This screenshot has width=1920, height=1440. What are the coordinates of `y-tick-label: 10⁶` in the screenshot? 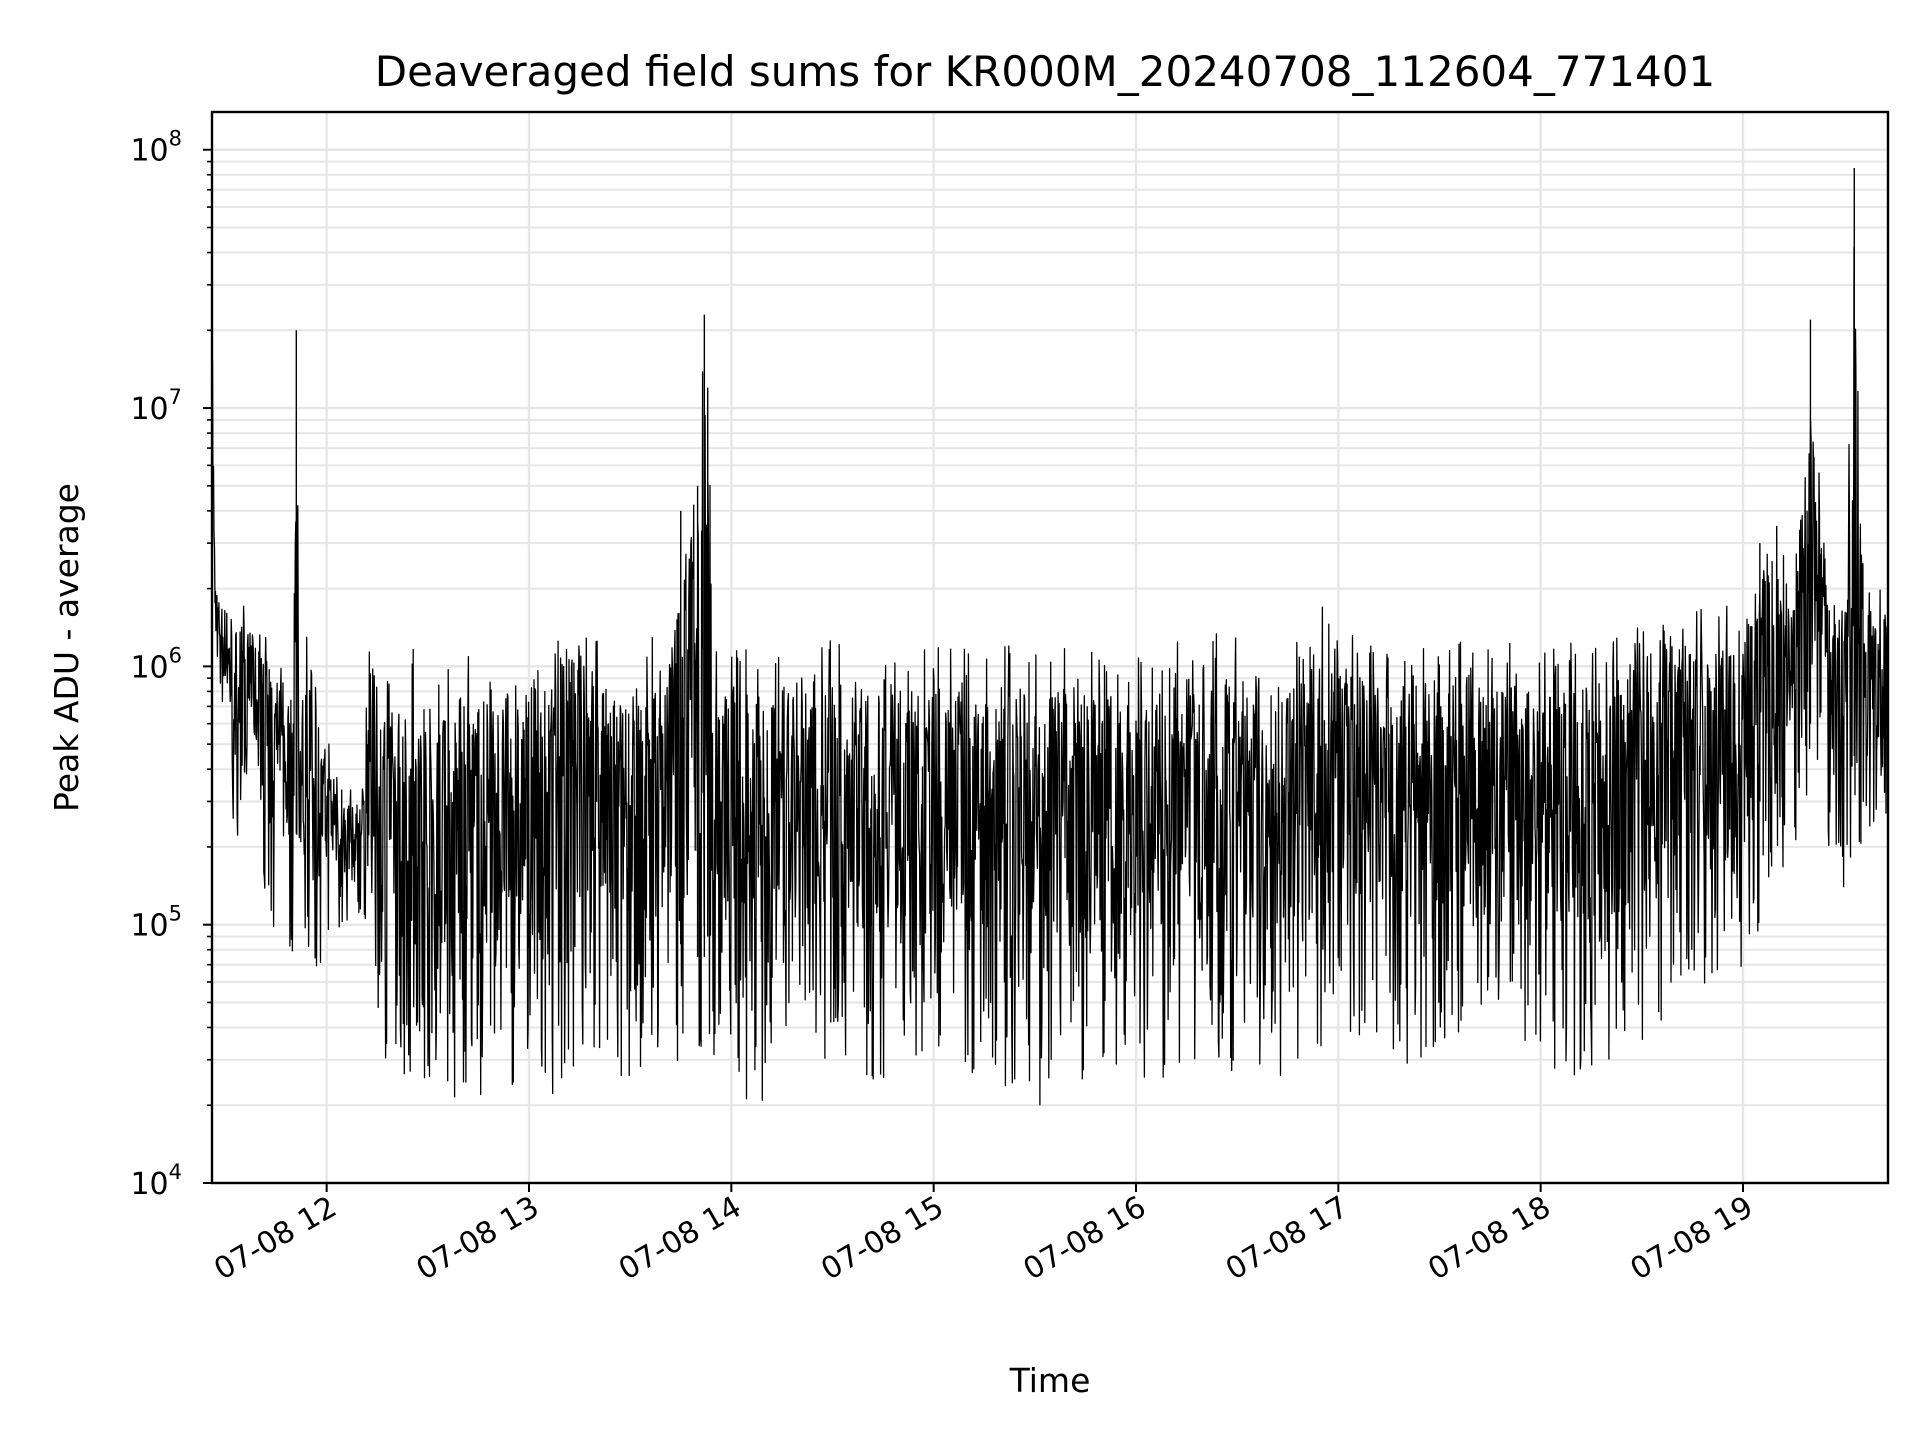 It's located at (156, 664).